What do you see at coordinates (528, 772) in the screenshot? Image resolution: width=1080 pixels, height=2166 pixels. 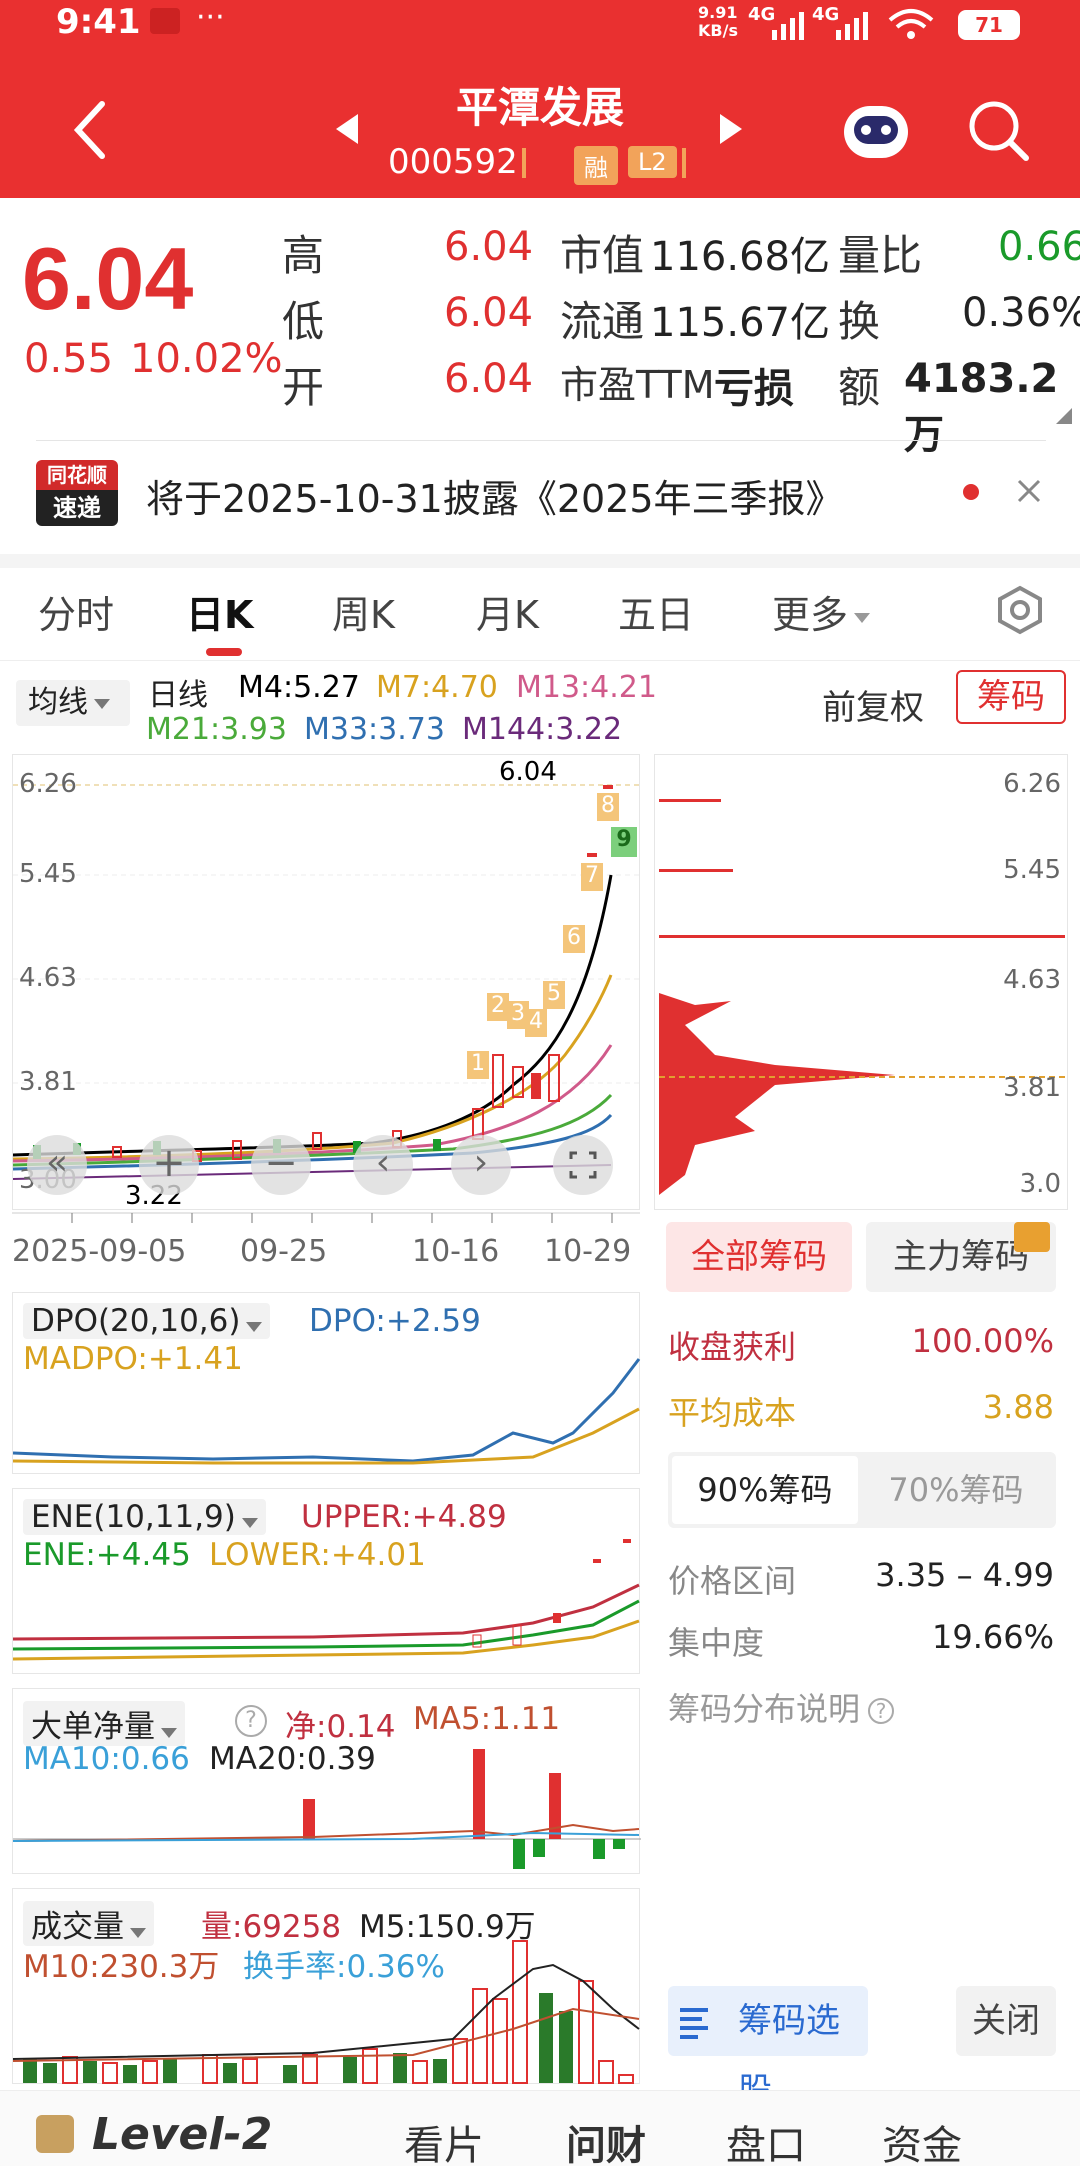 I see `high-price-marker: 6.04` at bounding box center [528, 772].